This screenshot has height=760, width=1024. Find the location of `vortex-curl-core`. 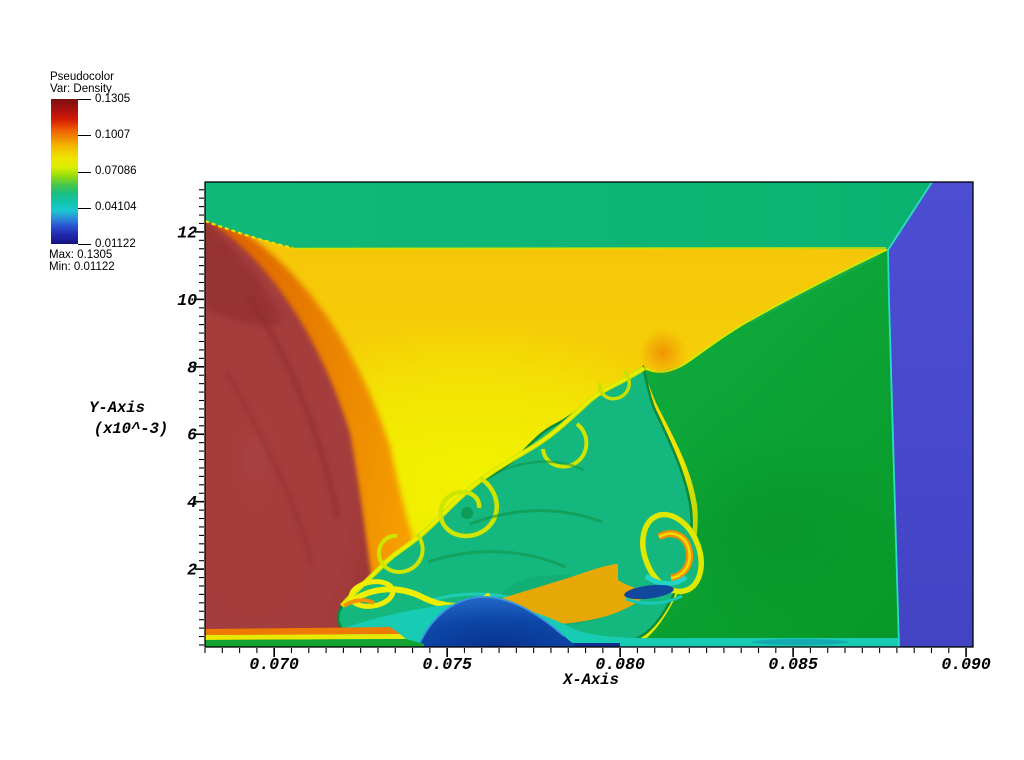

vortex-curl-core is located at coordinates (467, 513).